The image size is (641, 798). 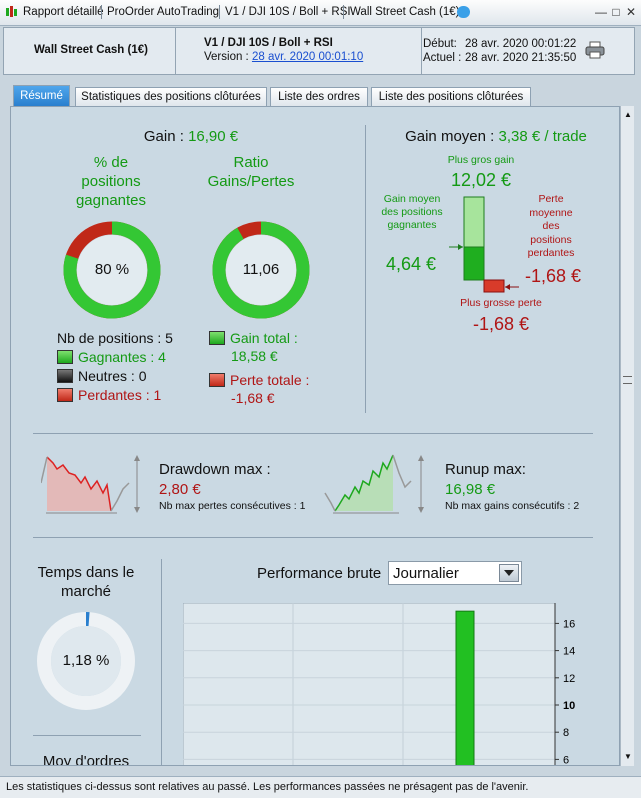 What do you see at coordinates (566, 760) in the screenshot?
I see `y-tick-label: 6` at bounding box center [566, 760].